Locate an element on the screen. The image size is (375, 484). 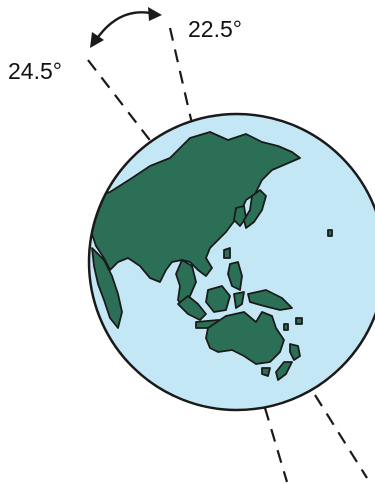
japan is located at coordinates (255, 209).